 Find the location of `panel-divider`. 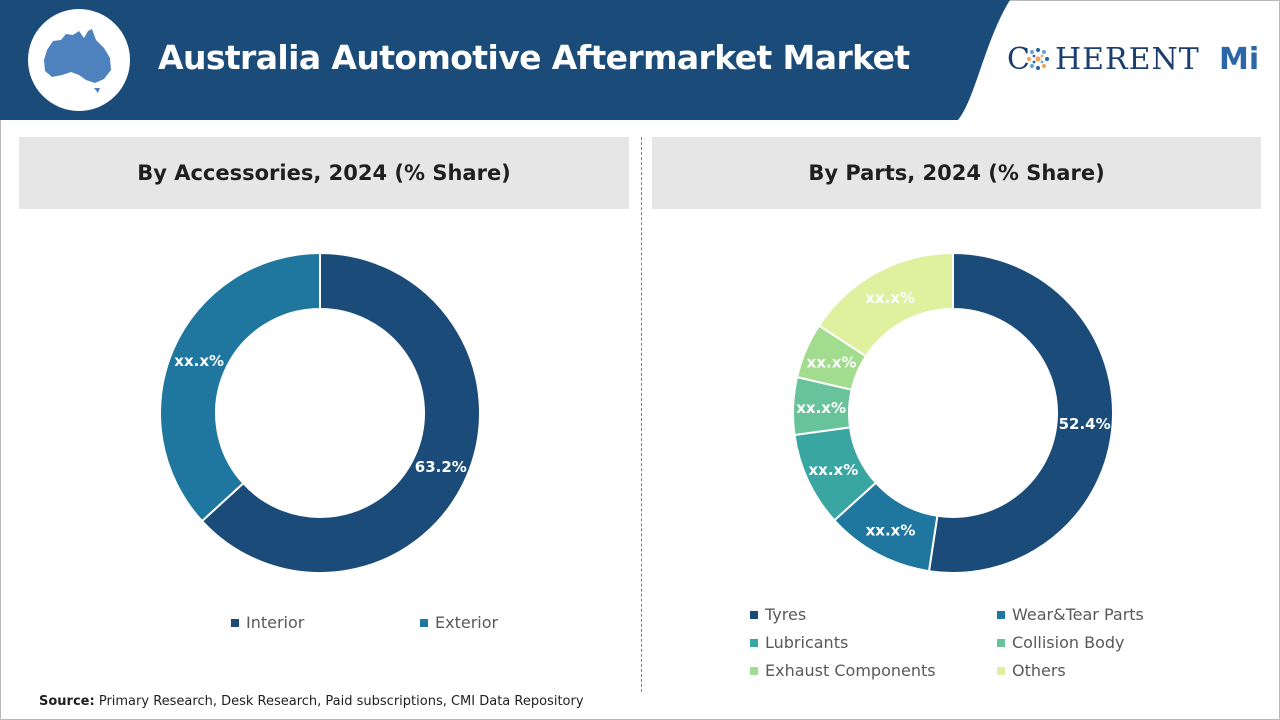

panel-divider is located at coordinates (641, 414).